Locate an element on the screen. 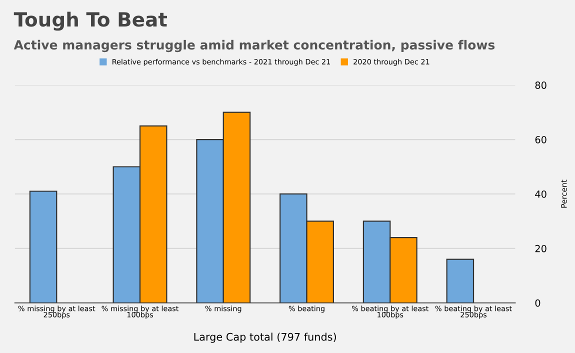  y-tick-label: 40 is located at coordinates (540, 194).